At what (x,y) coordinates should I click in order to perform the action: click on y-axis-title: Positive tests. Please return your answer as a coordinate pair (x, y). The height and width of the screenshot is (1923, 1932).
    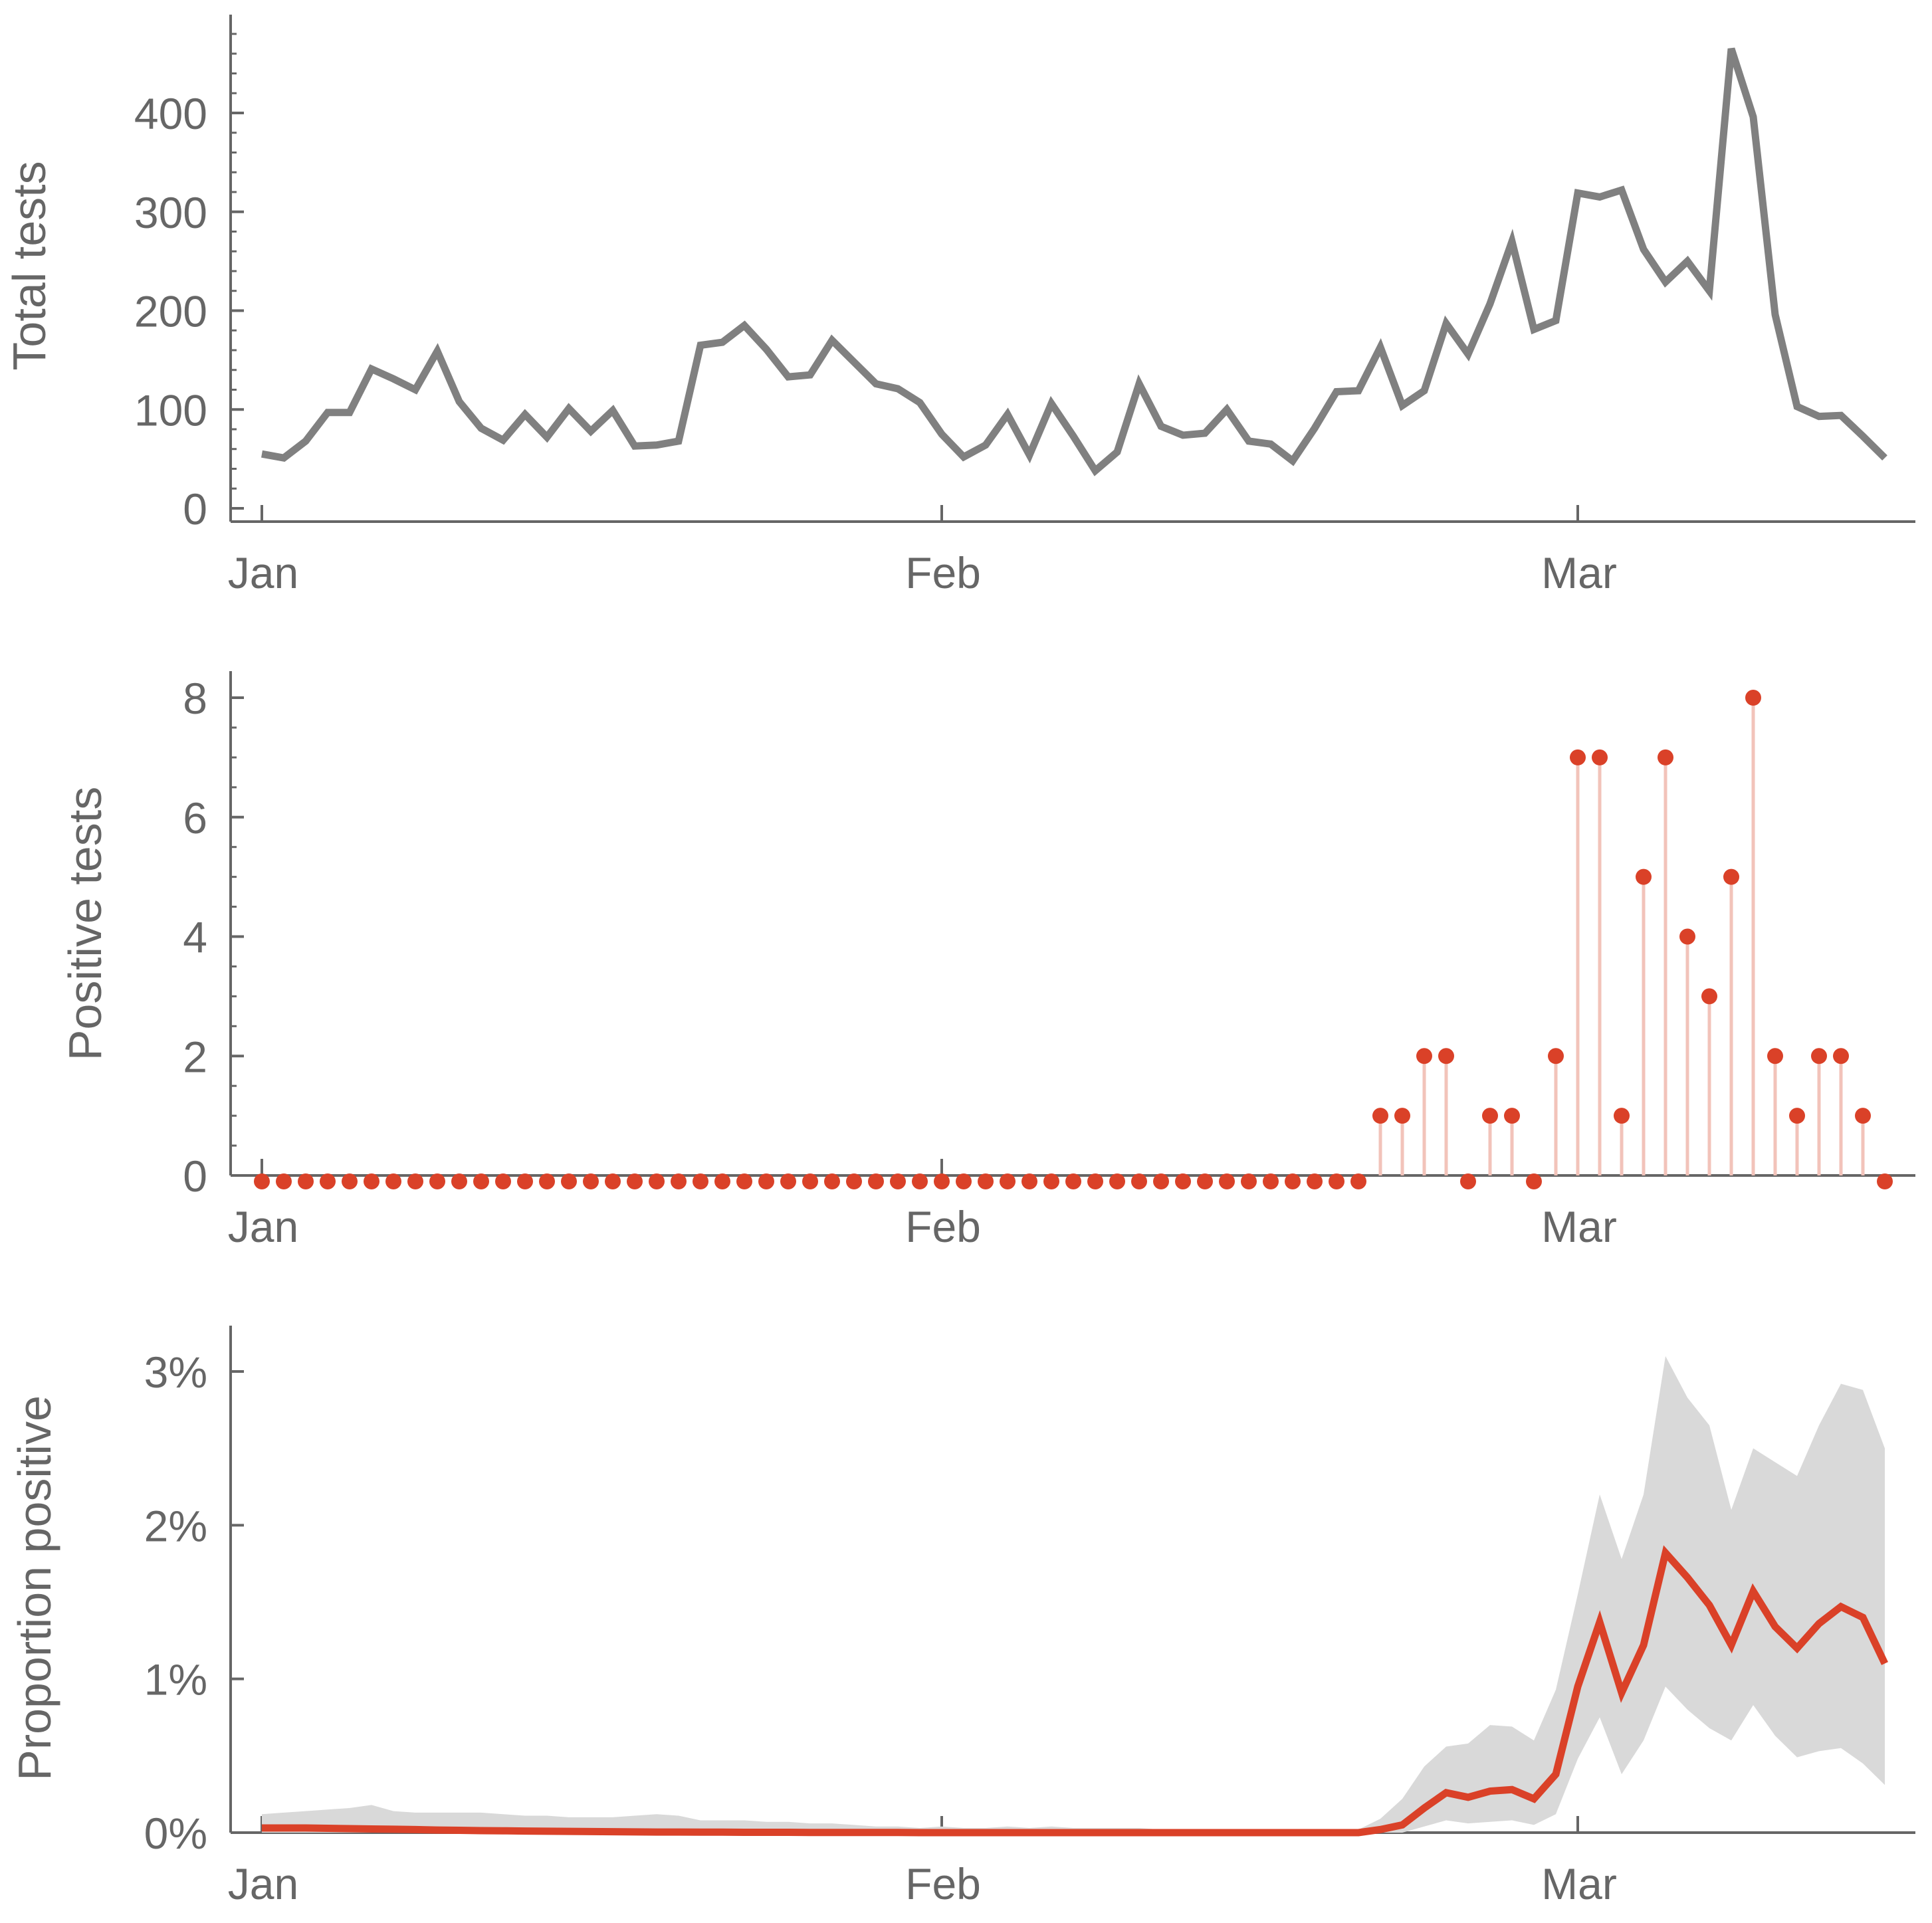
    Looking at the image, I should click on (85, 924).